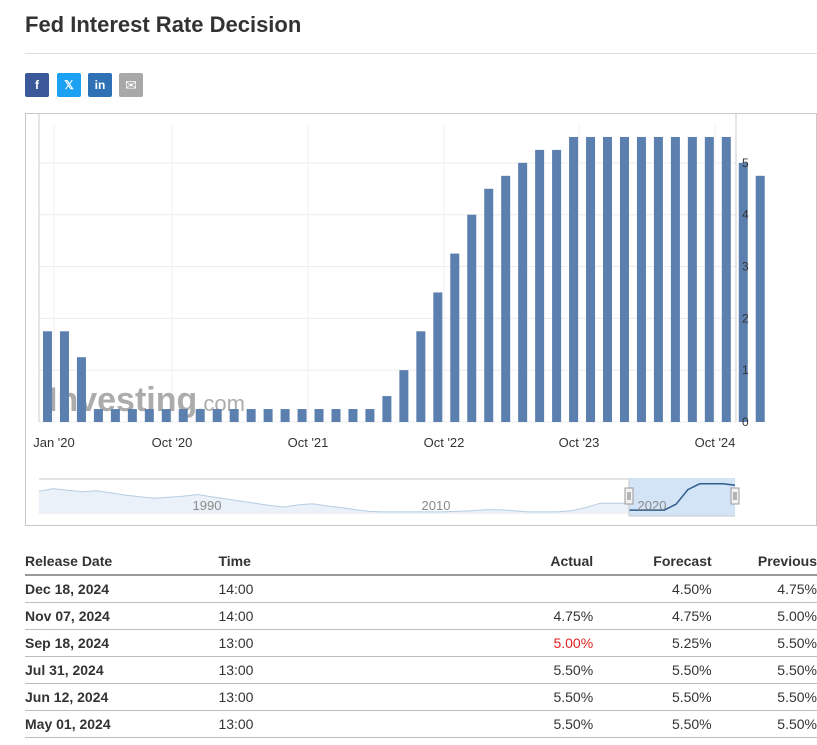 The width and height of the screenshot is (817, 745). What do you see at coordinates (652, 643) in the screenshot?
I see `forecast-cell: 5.25%` at bounding box center [652, 643].